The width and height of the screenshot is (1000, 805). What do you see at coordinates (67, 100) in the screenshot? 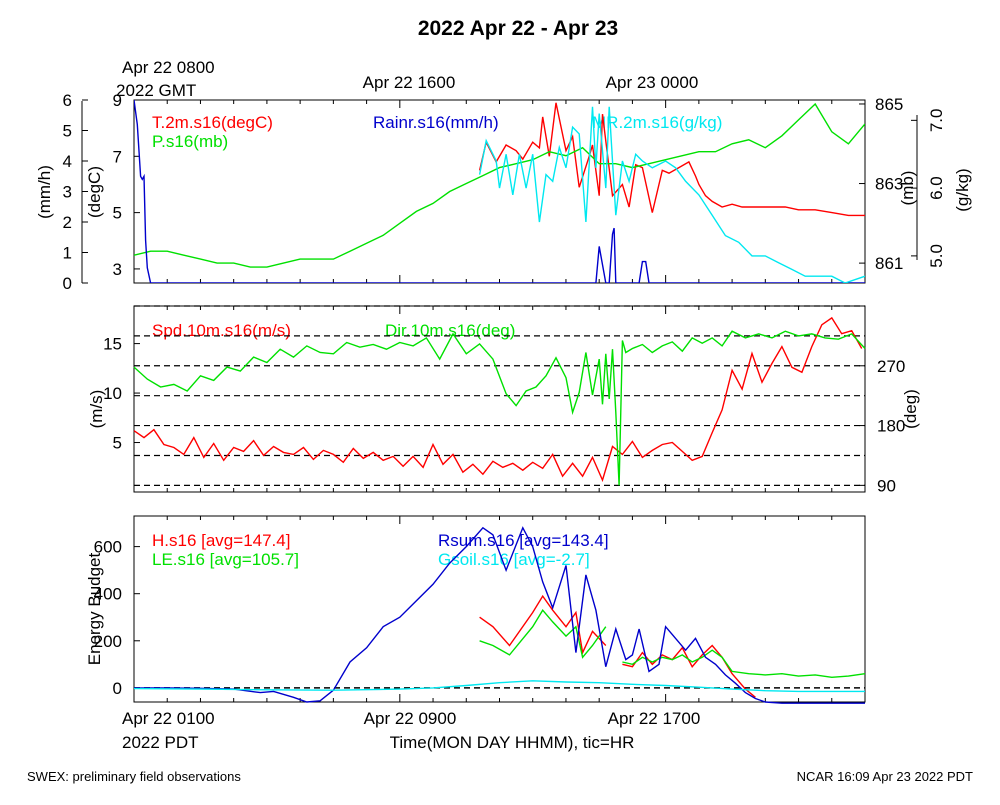
I see `rain-axis-tick-label: 6` at bounding box center [67, 100].